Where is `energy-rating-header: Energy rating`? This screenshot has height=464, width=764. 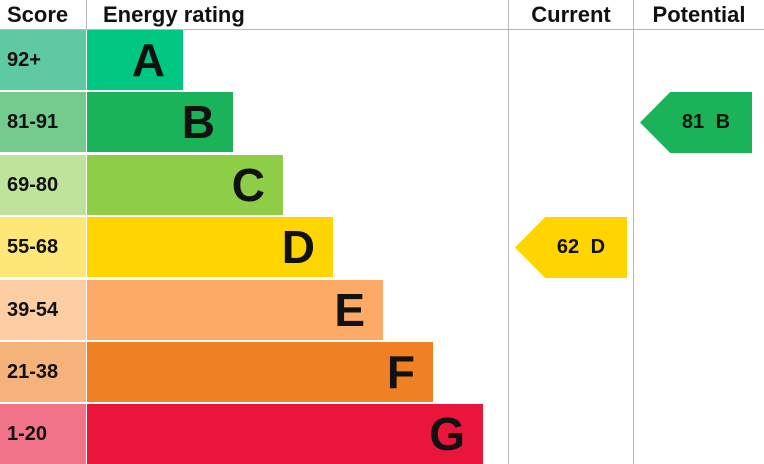
energy-rating-header: Energy rating is located at coordinates (174, 14).